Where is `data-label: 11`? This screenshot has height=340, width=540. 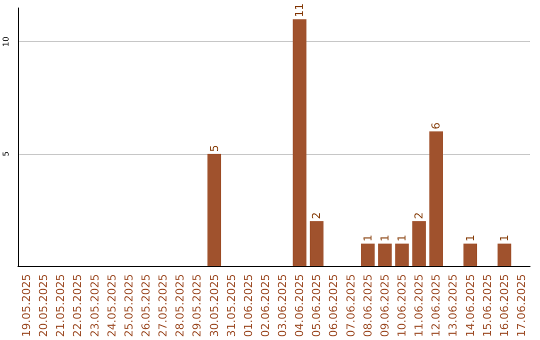
data-label: 11 is located at coordinates (299, 10).